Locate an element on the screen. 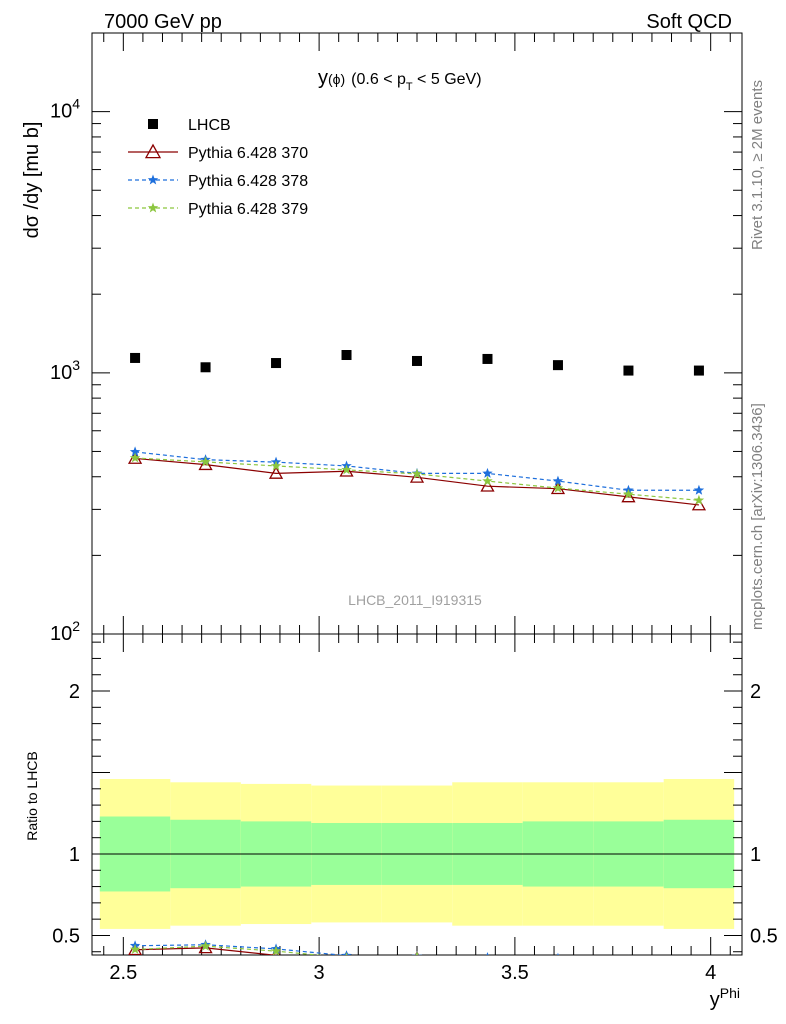  x-tick-label: 2.5 is located at coordinates (123, 973).